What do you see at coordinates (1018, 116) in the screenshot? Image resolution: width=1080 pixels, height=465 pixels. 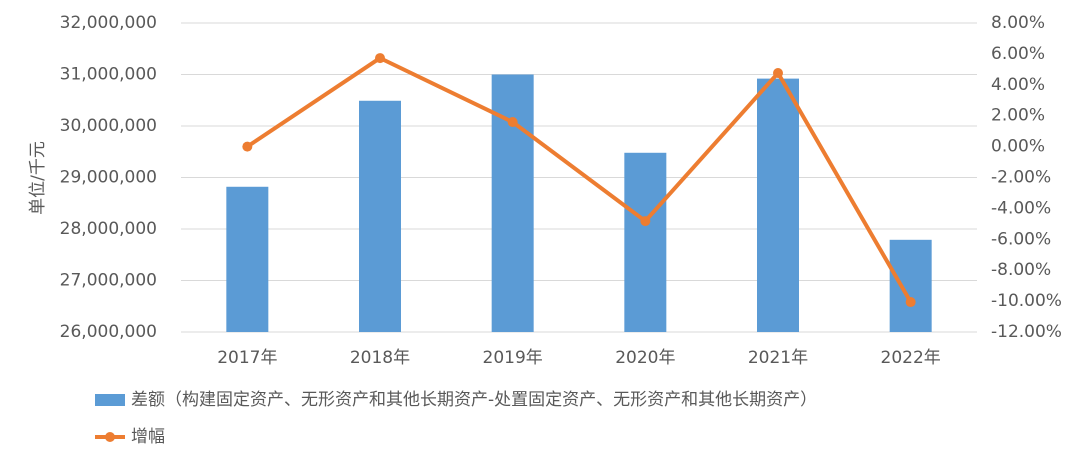 I see `y2-tick-label: 2.00%` at bounding box center [1018, 116].